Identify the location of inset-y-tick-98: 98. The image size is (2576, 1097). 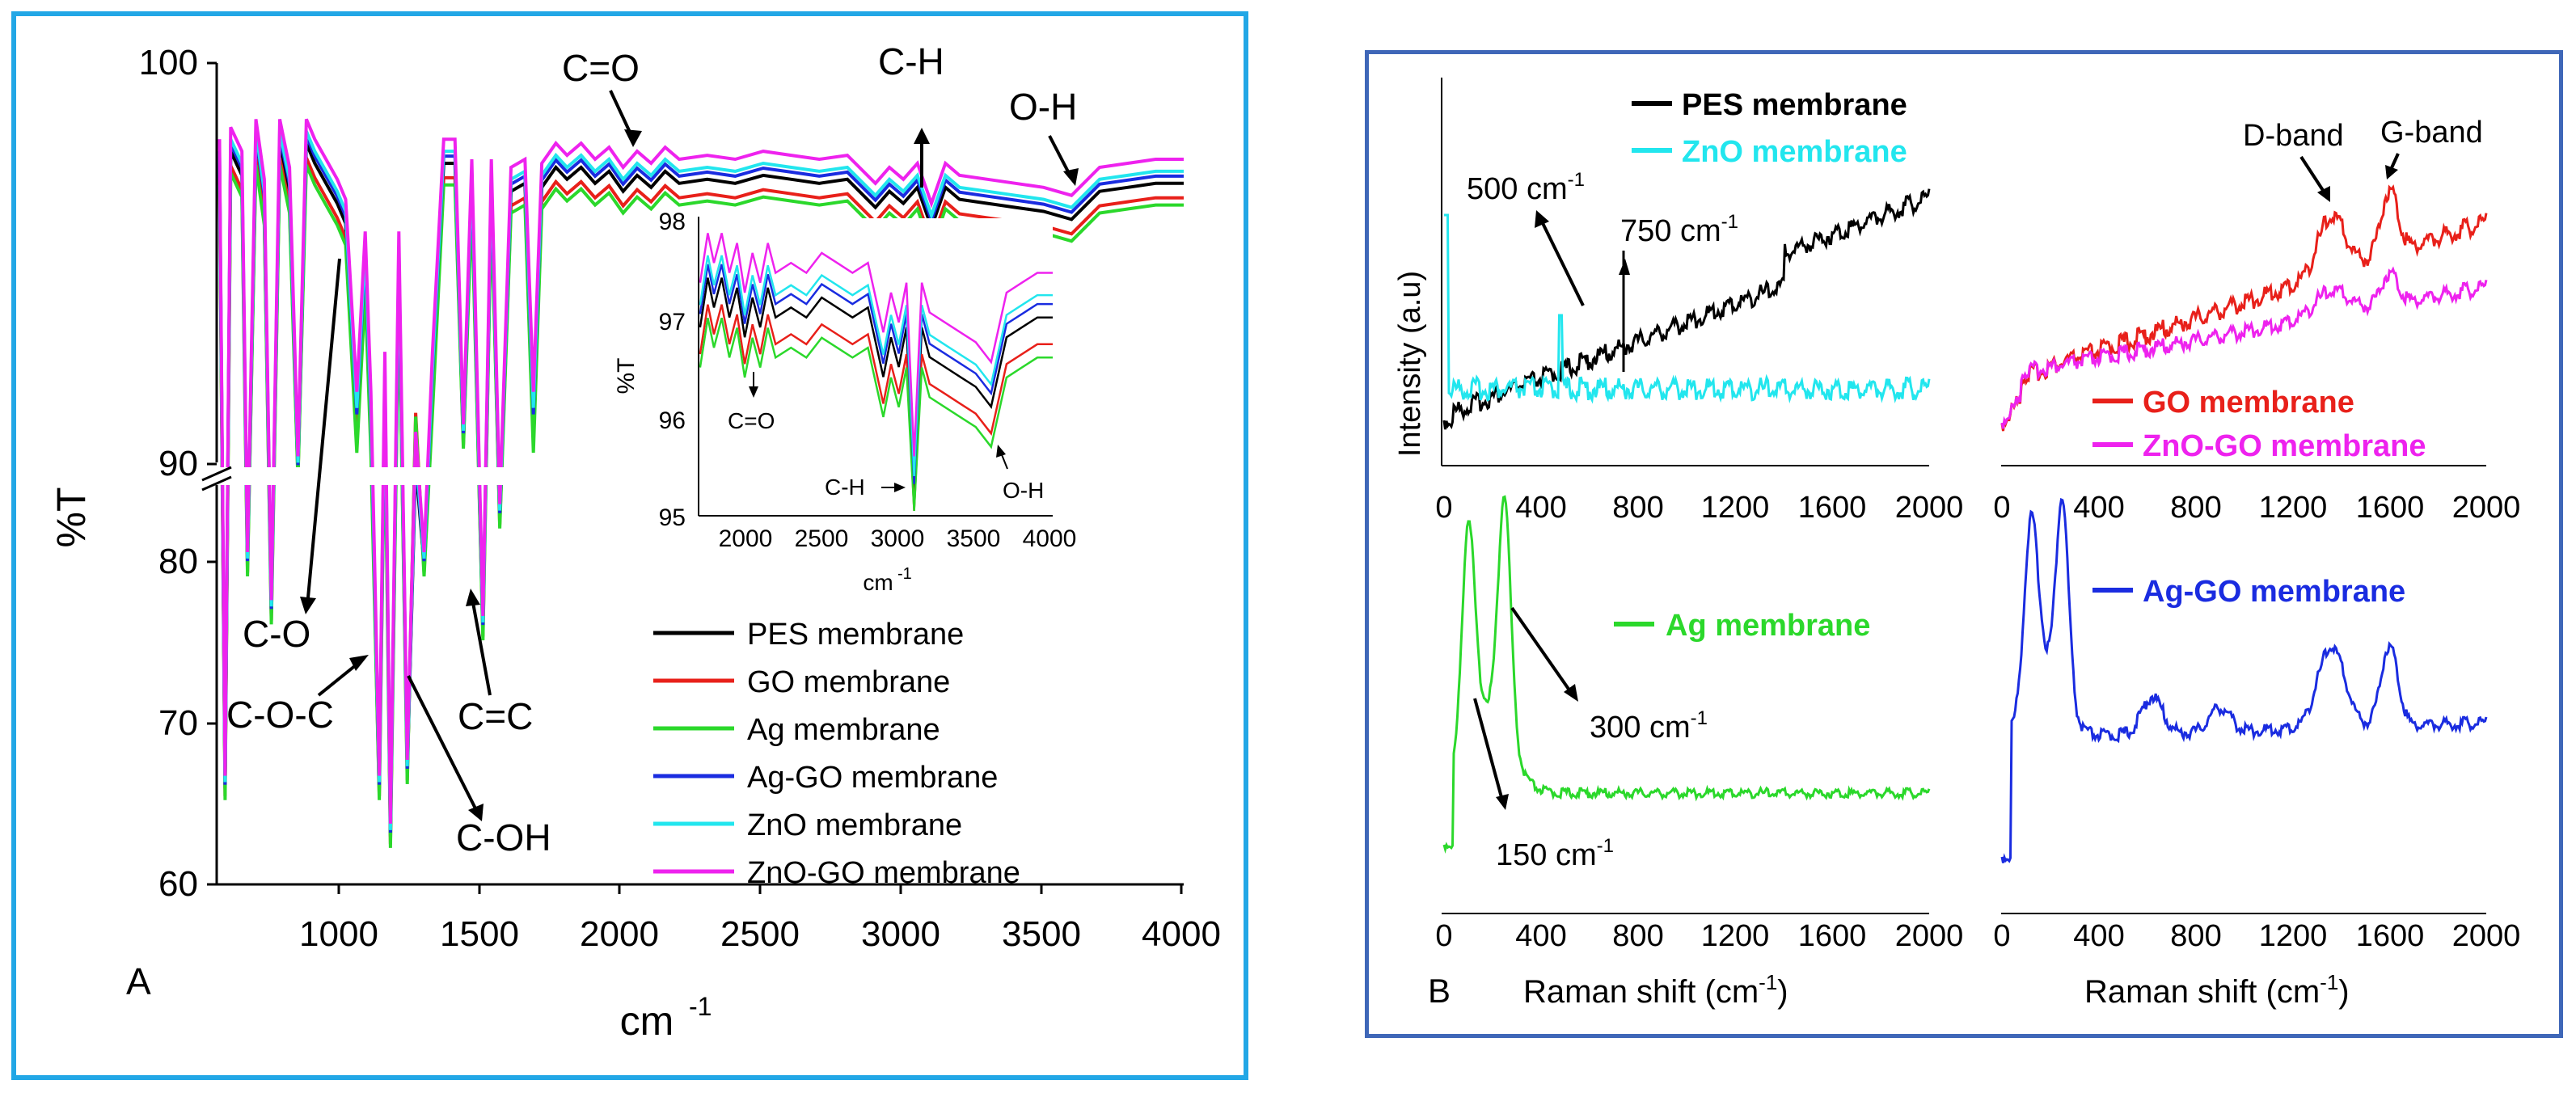
(672, 222).